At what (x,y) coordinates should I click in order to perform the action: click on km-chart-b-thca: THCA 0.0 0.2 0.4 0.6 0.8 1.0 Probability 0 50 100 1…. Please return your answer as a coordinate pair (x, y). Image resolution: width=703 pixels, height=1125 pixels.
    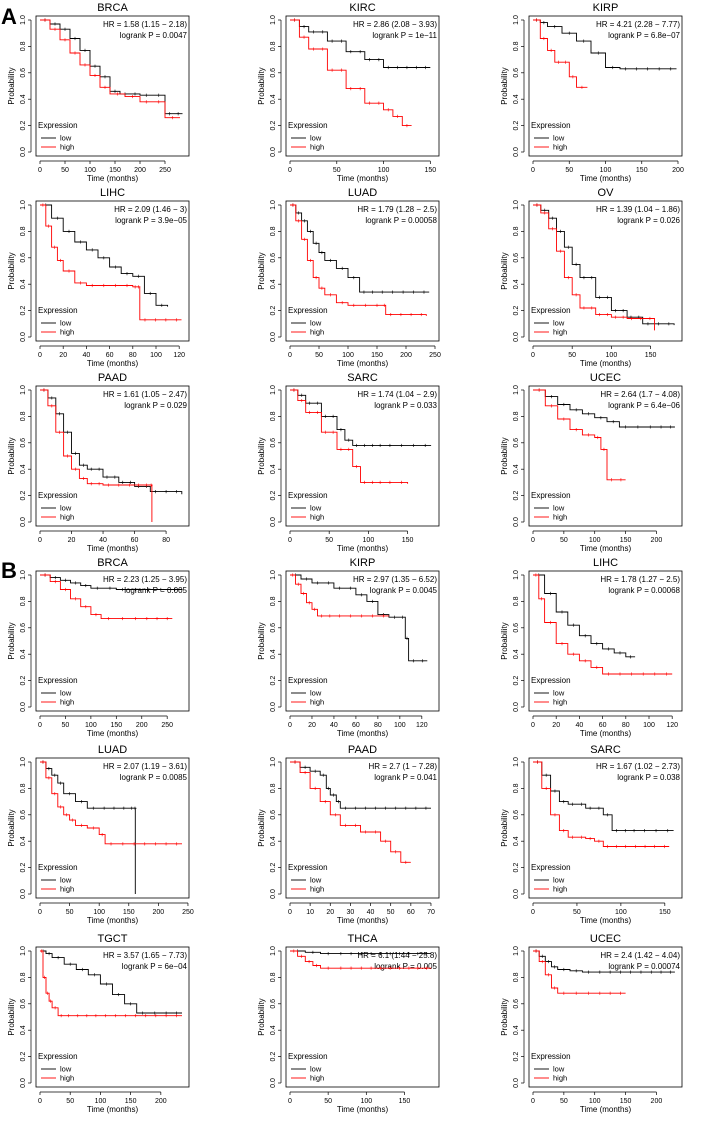
    Looking at the image, I should click on (348, 1023).